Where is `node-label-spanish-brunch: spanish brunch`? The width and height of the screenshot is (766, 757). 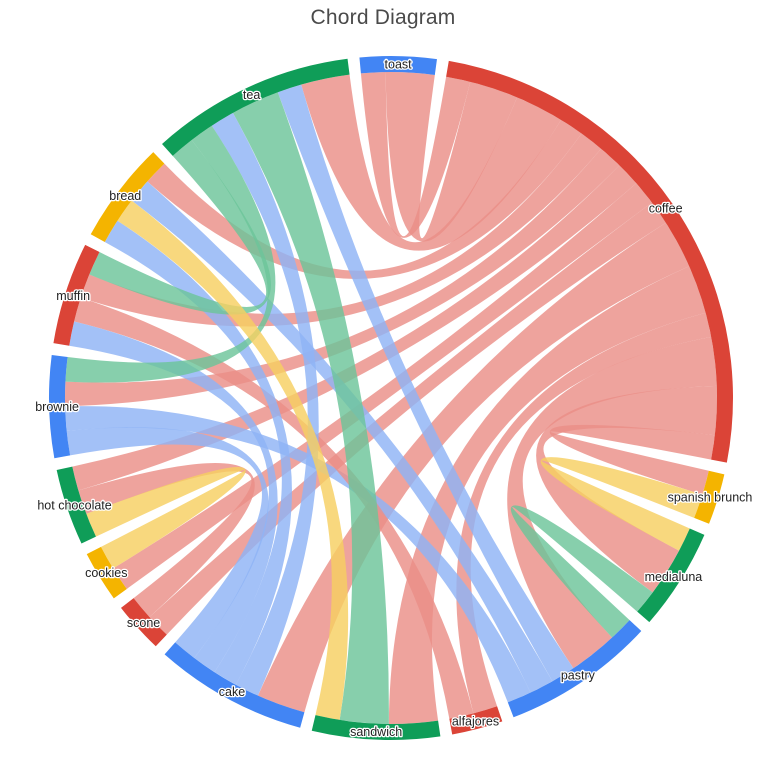 node-label-spanish-brunch: spanish brunch is located at coordinates (710, 497).